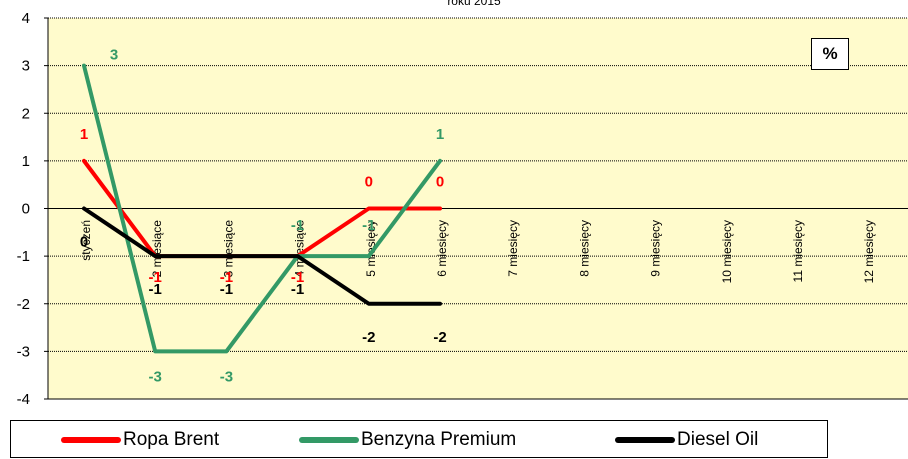 The image size is (908, 459). What do you see at coordinates (645, 440) in the screenshot?
I see `legend-swatch-diesel-oil` at bounding box center [645, 440].